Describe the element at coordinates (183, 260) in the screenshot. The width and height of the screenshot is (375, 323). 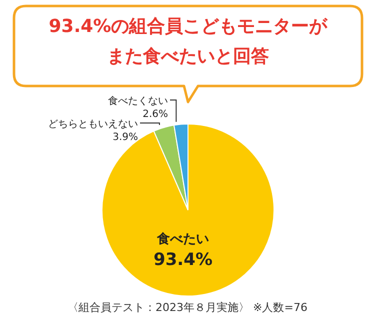
I see `data-label: 93.4%` at that location.